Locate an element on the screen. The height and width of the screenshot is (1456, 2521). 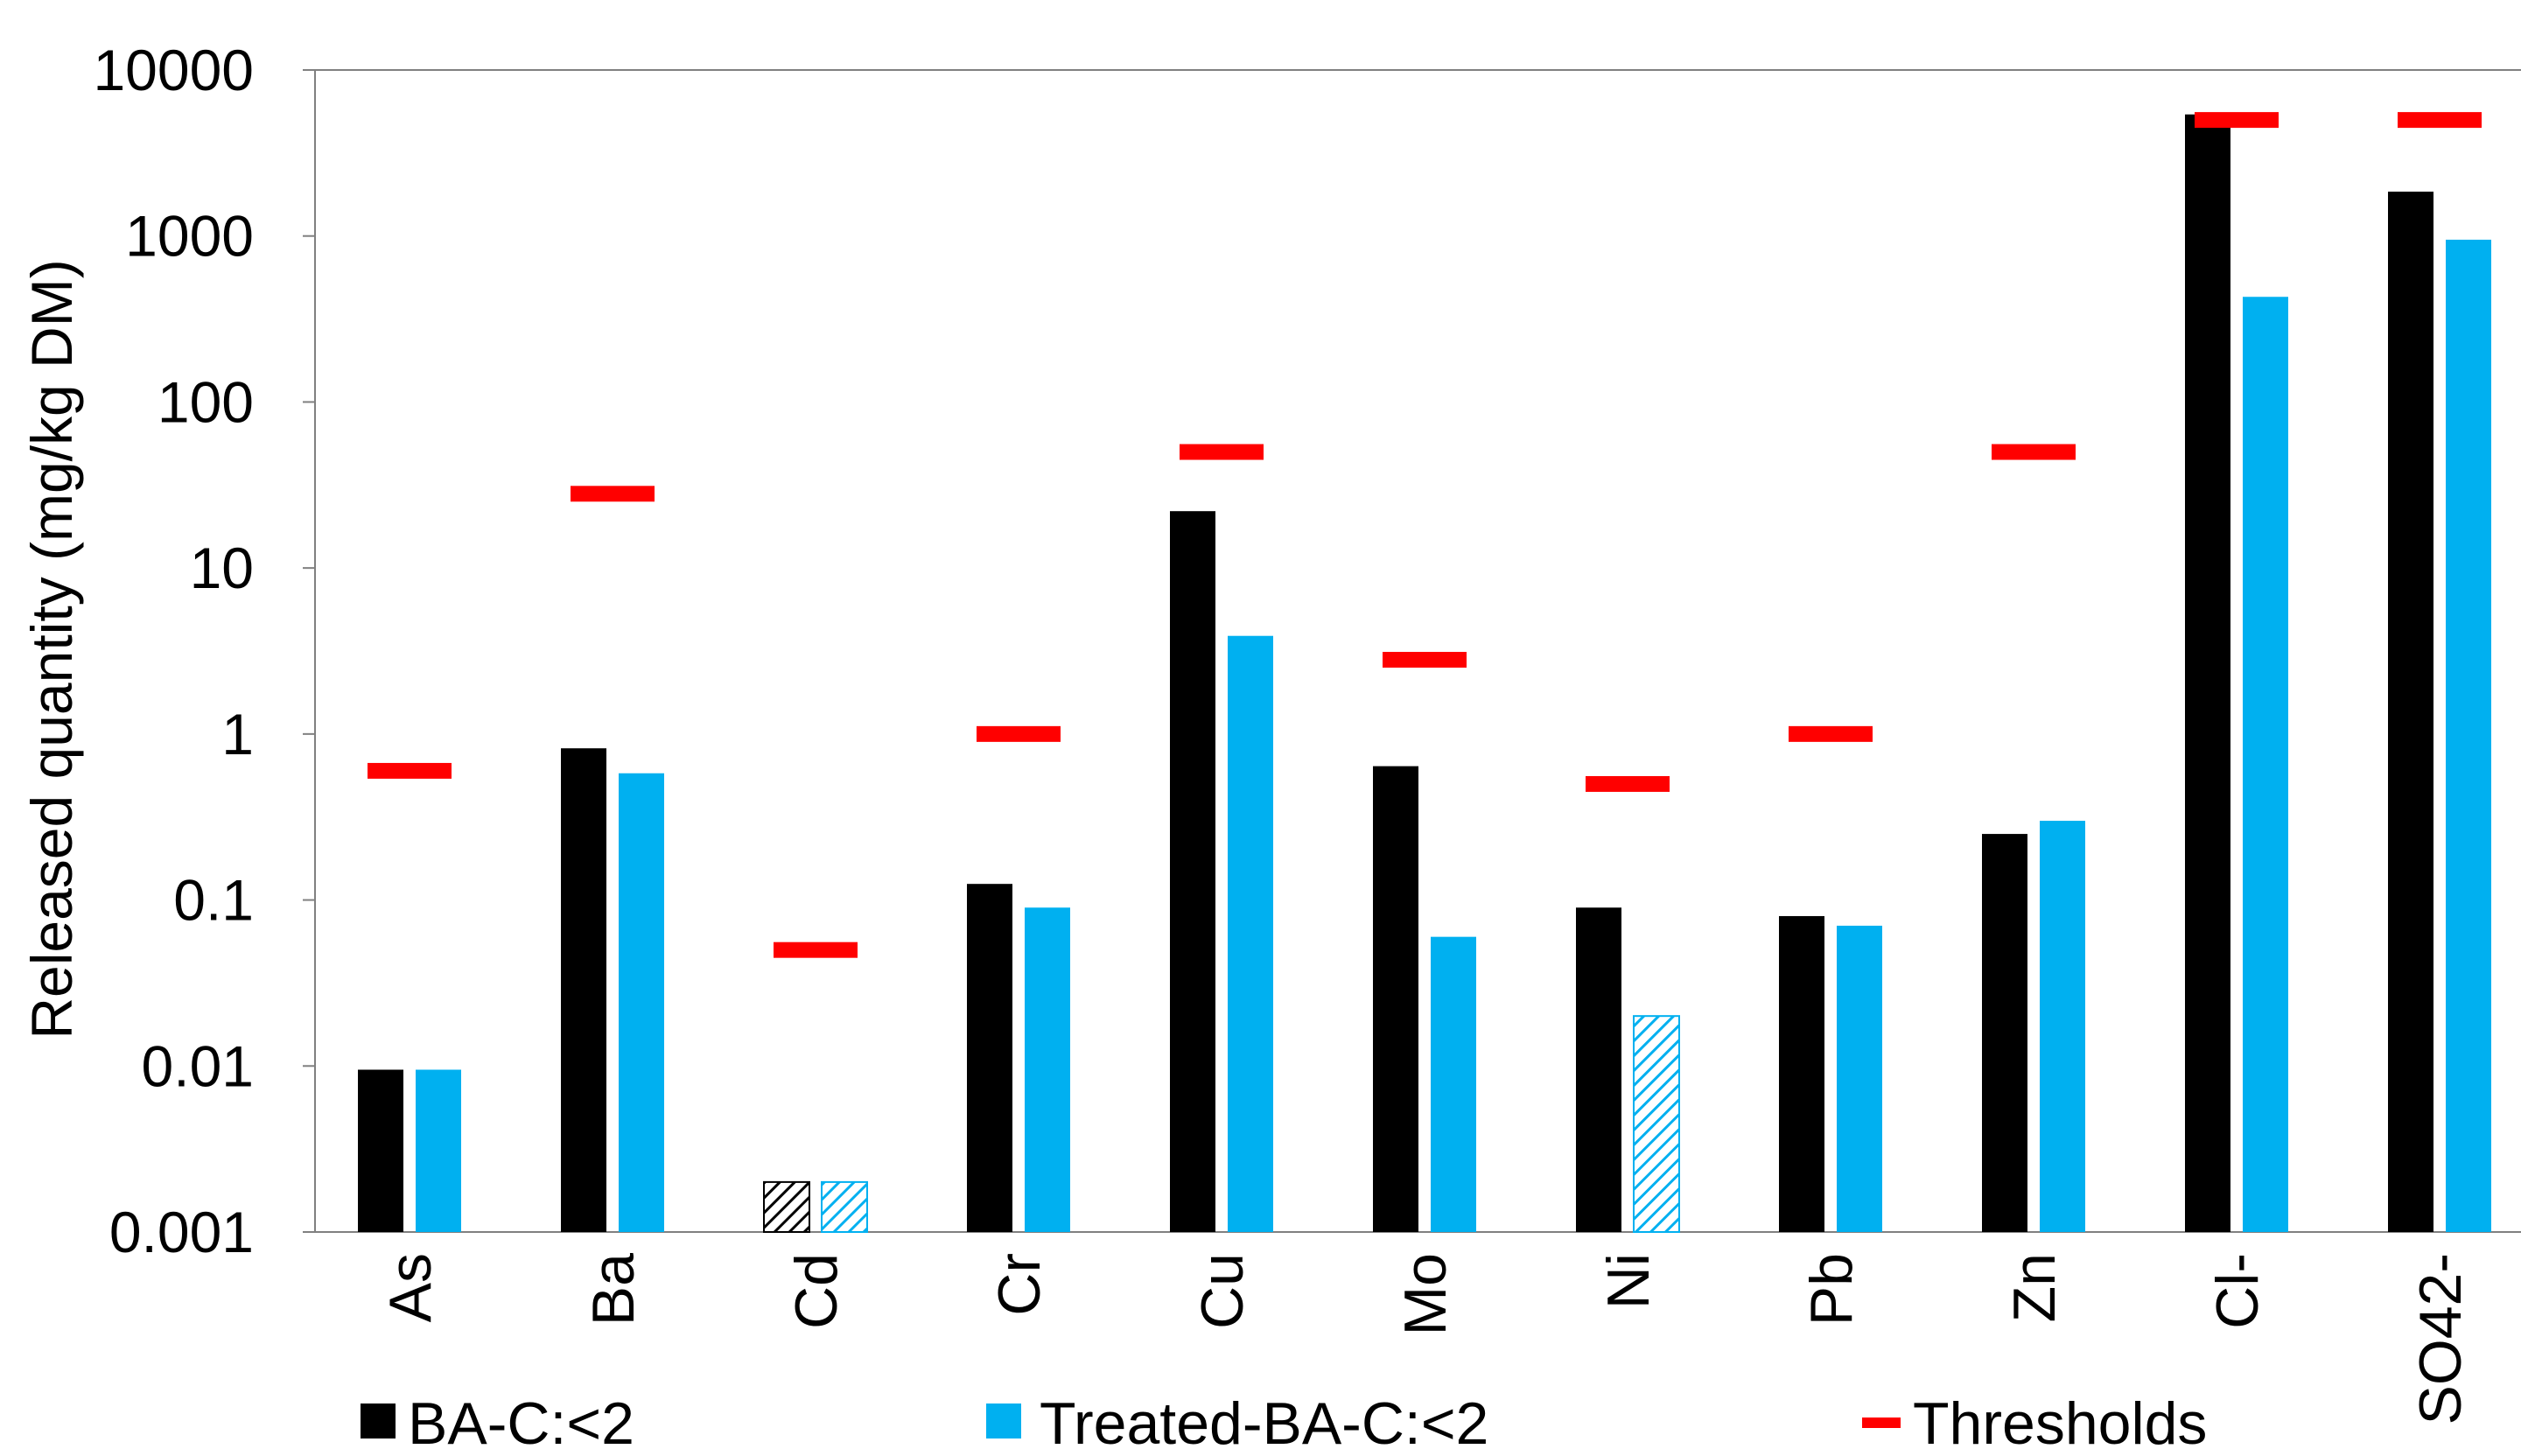
x-tick-label: Mo is located at coordinates (1425, 1294).